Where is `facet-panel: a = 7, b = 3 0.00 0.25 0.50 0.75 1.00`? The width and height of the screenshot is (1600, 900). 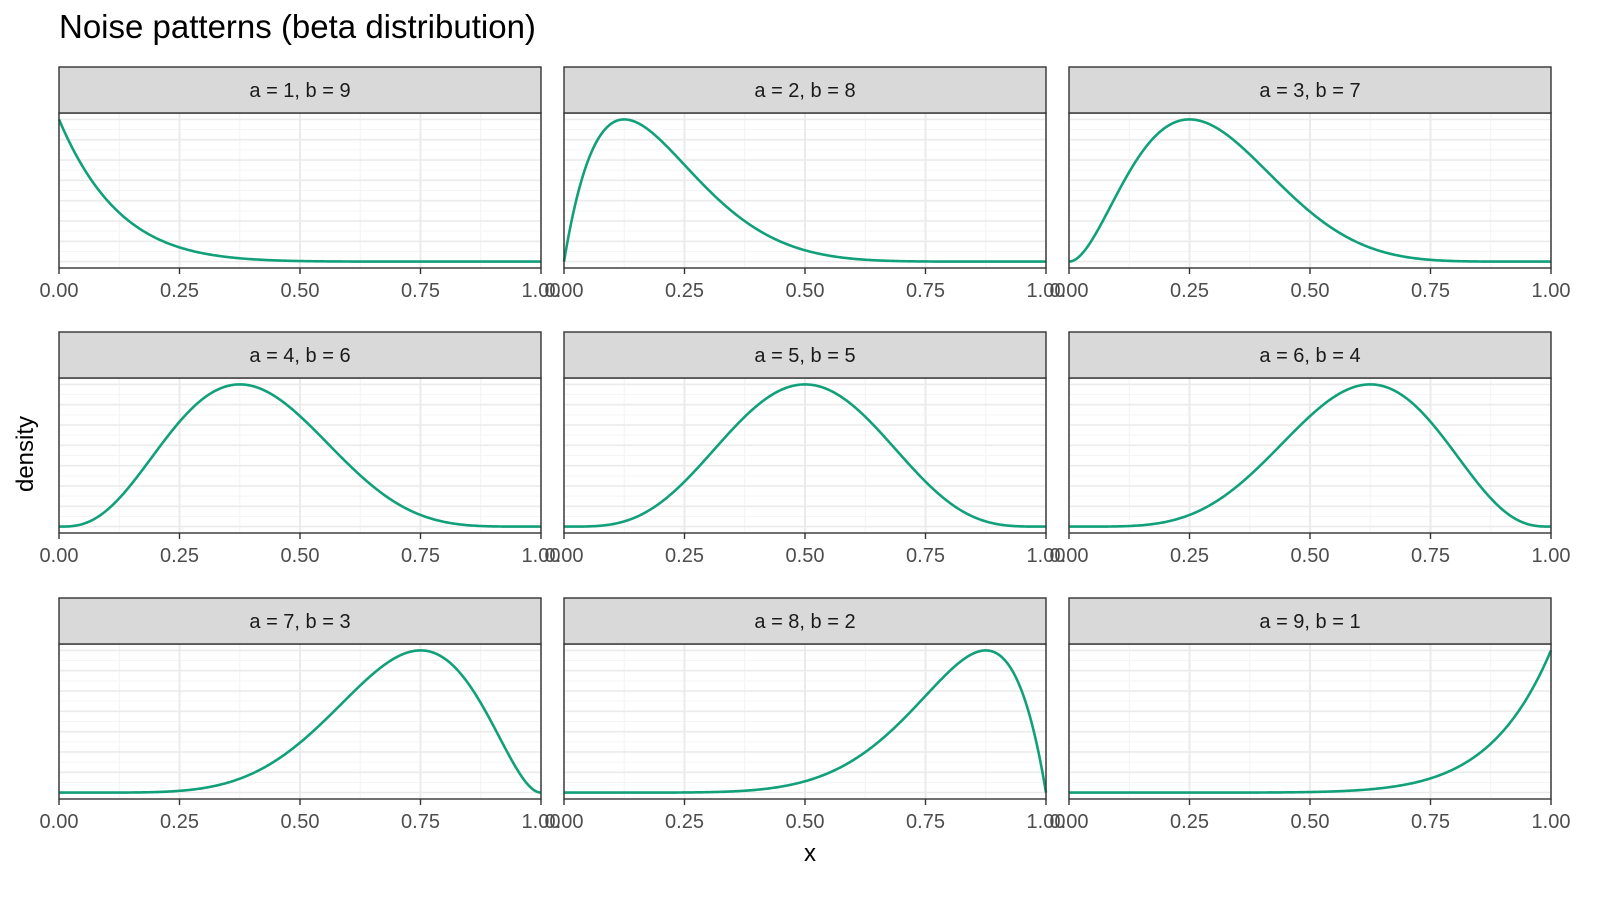
facet-panel: a = 7, b = 3 0.00 0.25 0.50 0.75 1.00 is located at coordinates (300, 715).